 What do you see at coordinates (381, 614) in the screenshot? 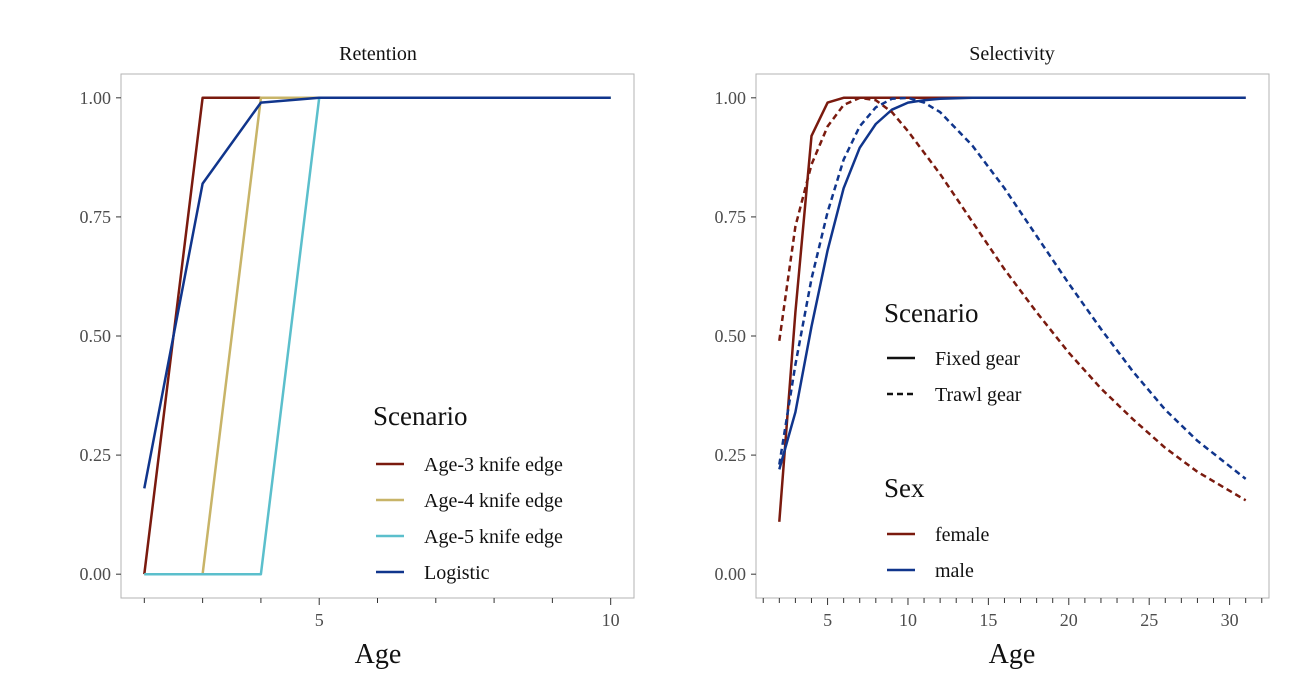
I see `retention-x-axis: 5 10` at bounding box center [381, 614].